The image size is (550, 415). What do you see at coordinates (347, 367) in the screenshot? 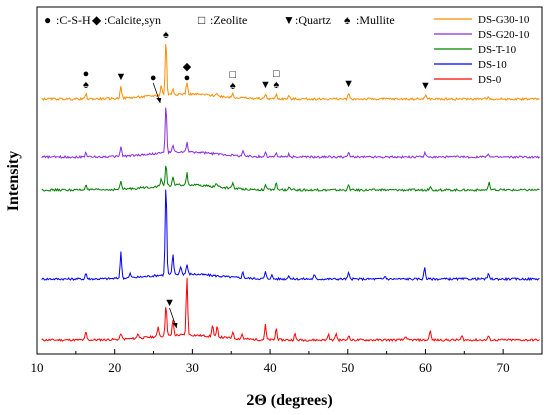
I see `x-tick-label: 50` at bounding box center [347, 367].